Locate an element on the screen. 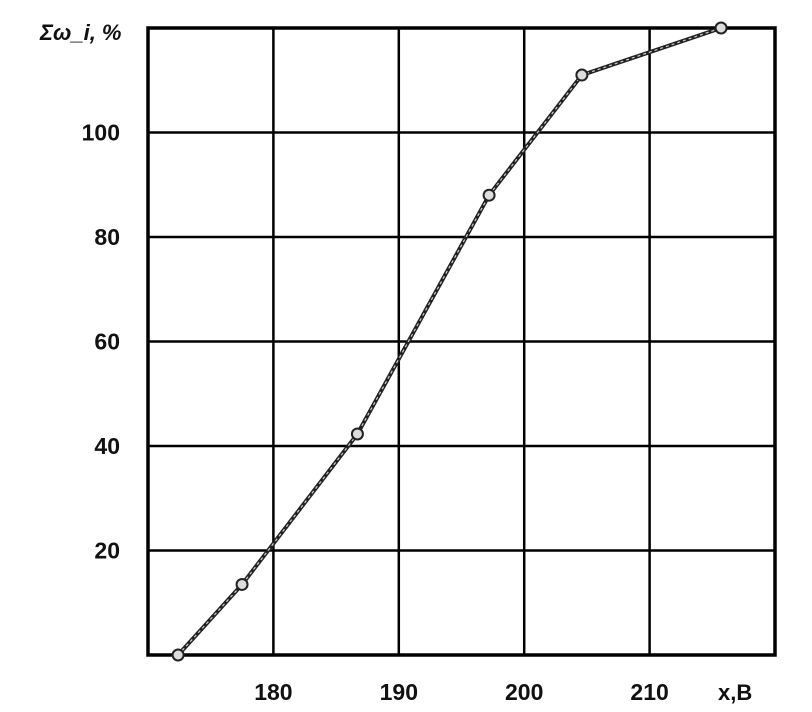 The height and width of the screenshot is (712, 812). y-tick-label: 100 is located at coordinates (101, 133).